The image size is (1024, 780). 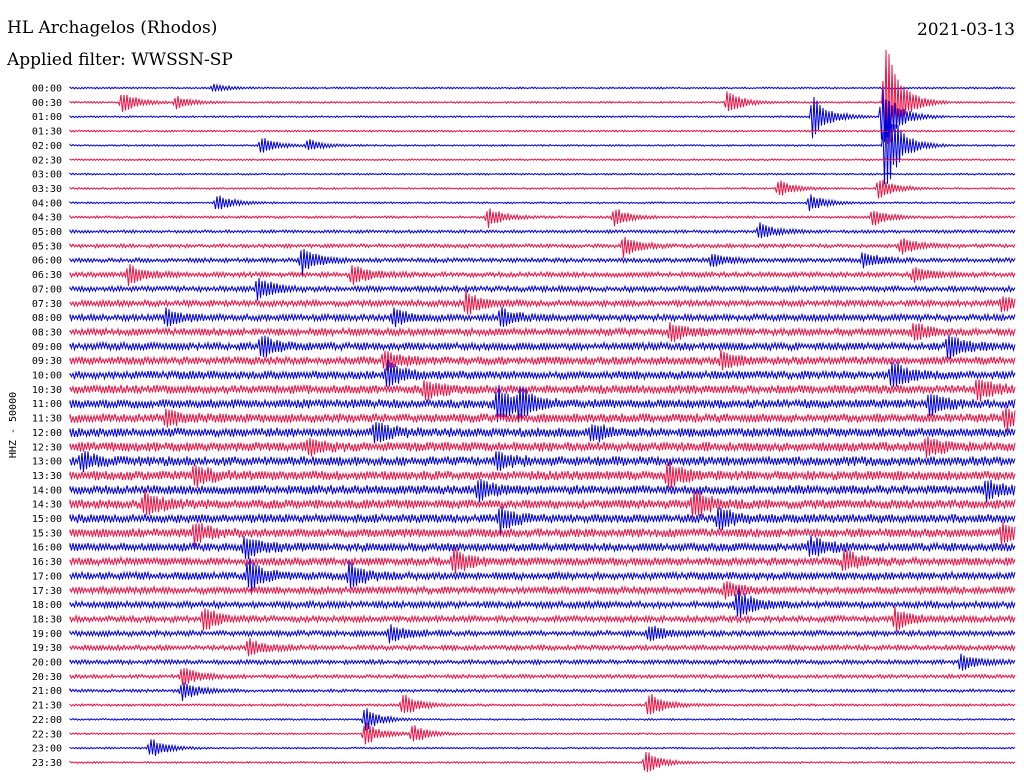 I want to click on time-label: 00:00, so click(x=47, y=89).